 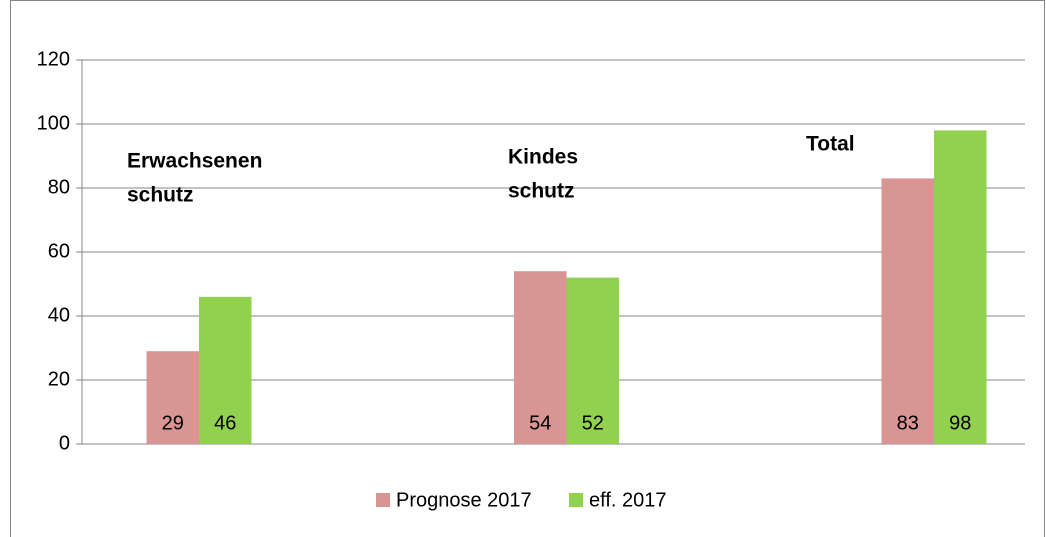 What do you see at coordinates (64, 443) in the screenshot?
I see `y-tick-label: 0` at bounding box center [64, 443].